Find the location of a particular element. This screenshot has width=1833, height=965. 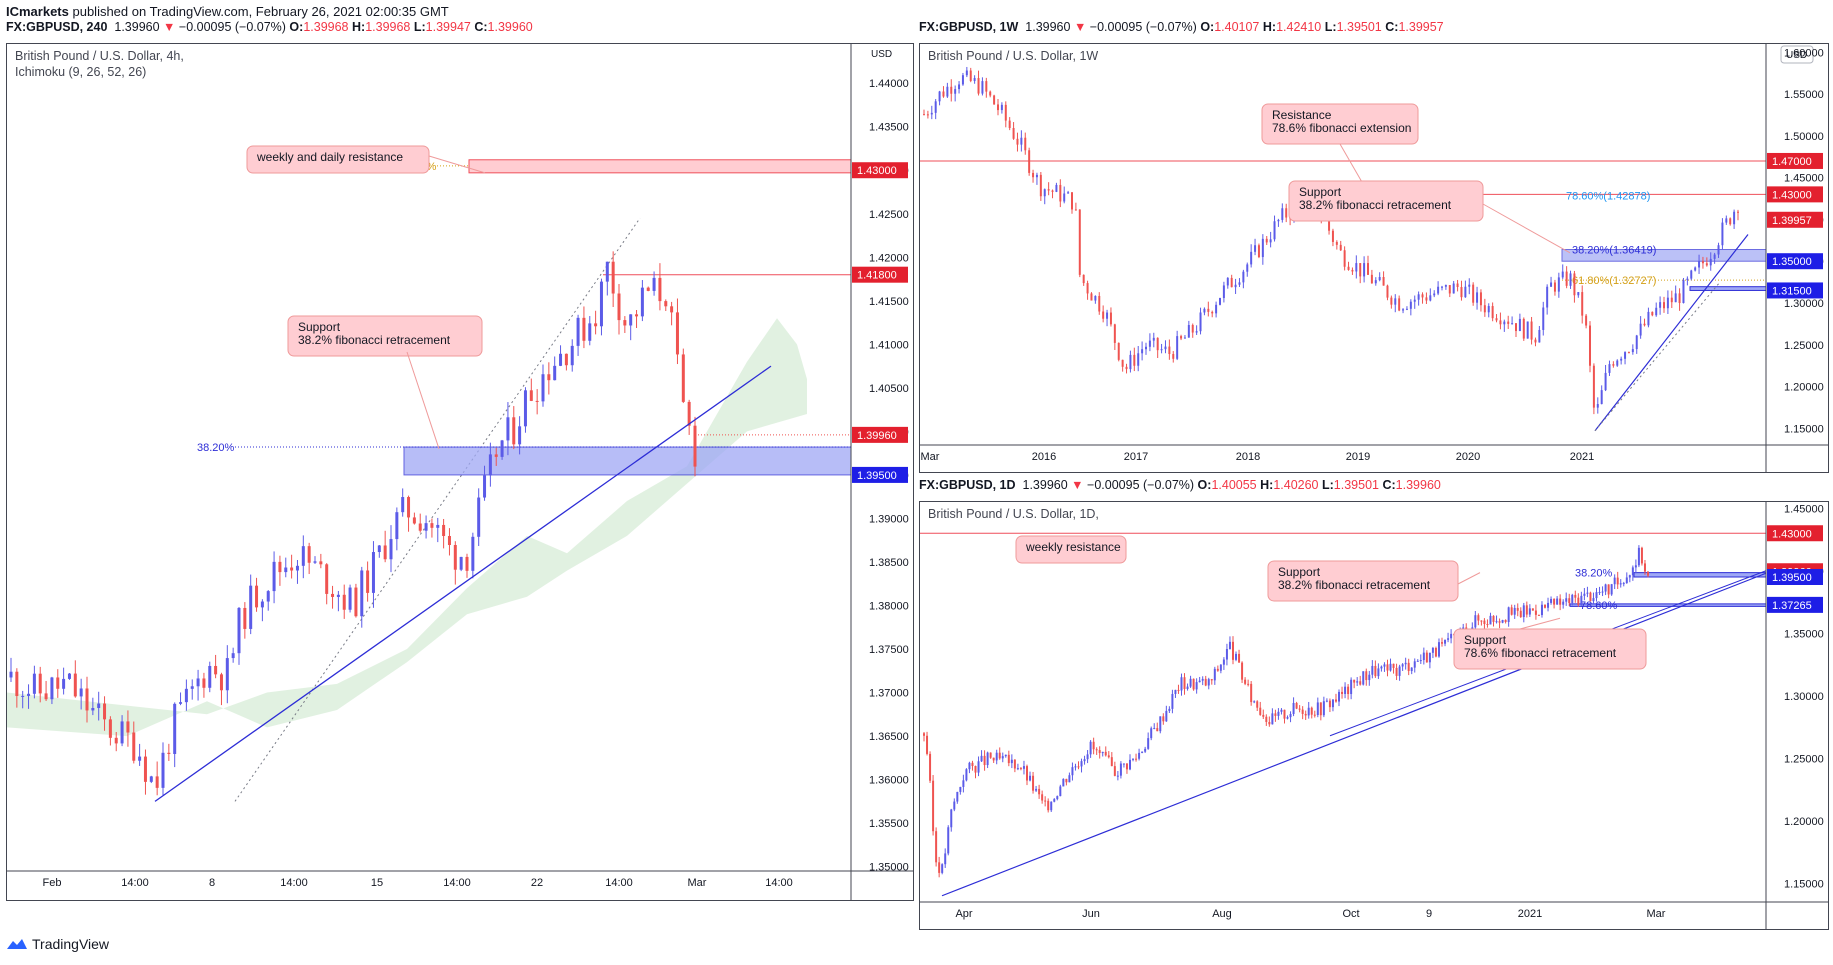

annotation-resistance-786-ext-text: Resistance is located at coordinates (1302, 115).